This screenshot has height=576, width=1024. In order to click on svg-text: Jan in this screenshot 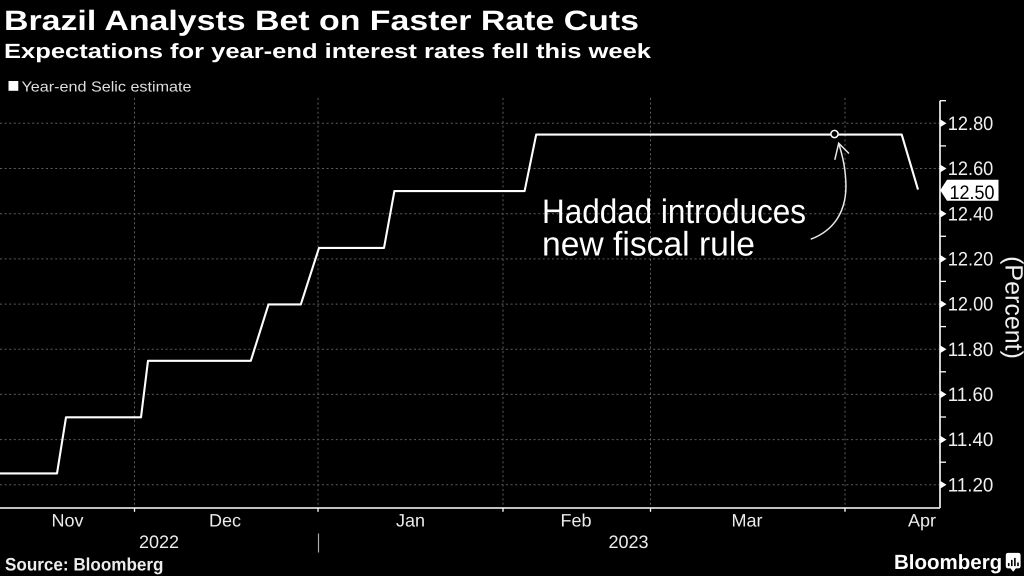, I will do `click(410, 521)`.